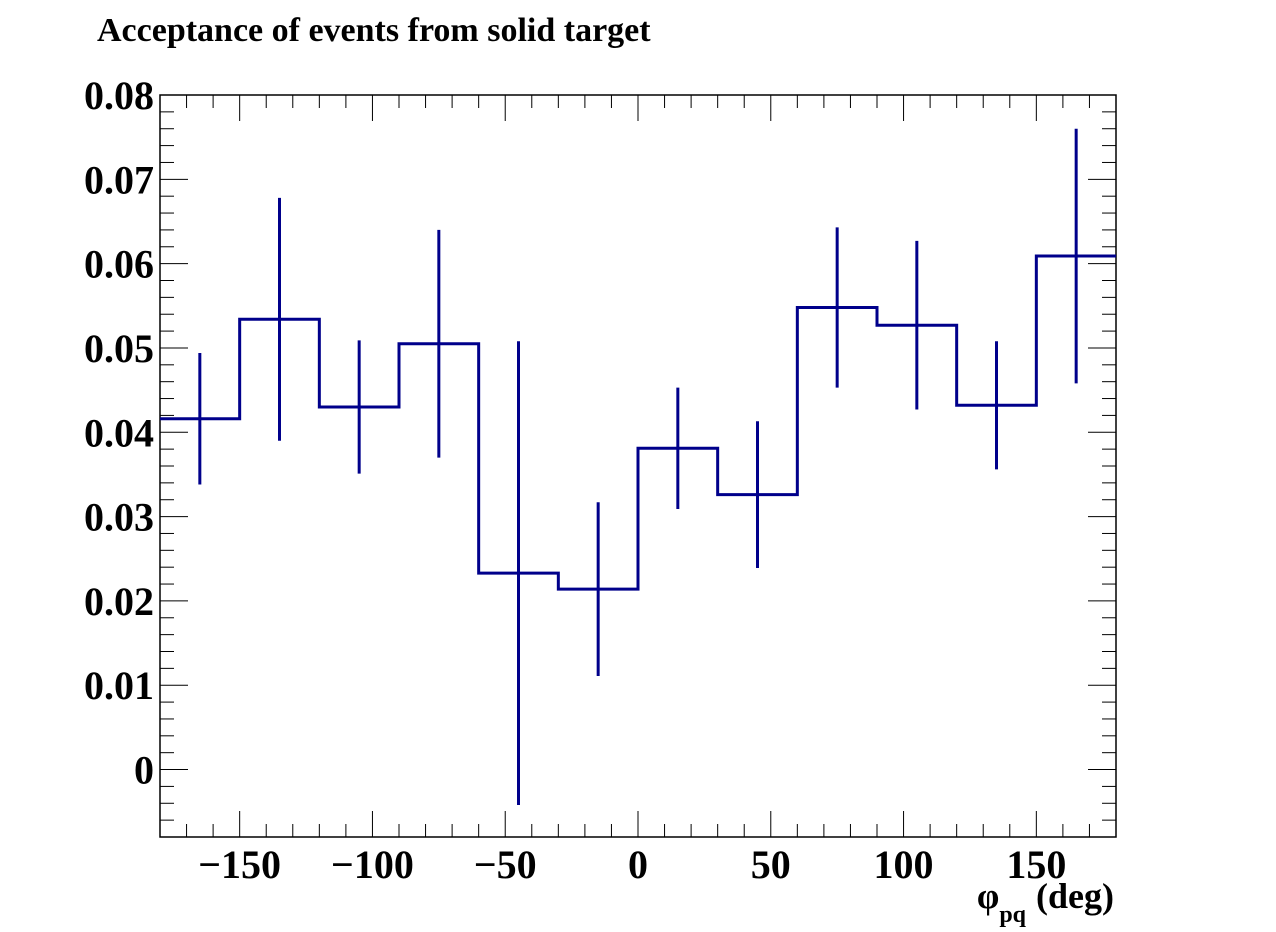  I want to click on x-tick-label: 100, so click(904, 864).